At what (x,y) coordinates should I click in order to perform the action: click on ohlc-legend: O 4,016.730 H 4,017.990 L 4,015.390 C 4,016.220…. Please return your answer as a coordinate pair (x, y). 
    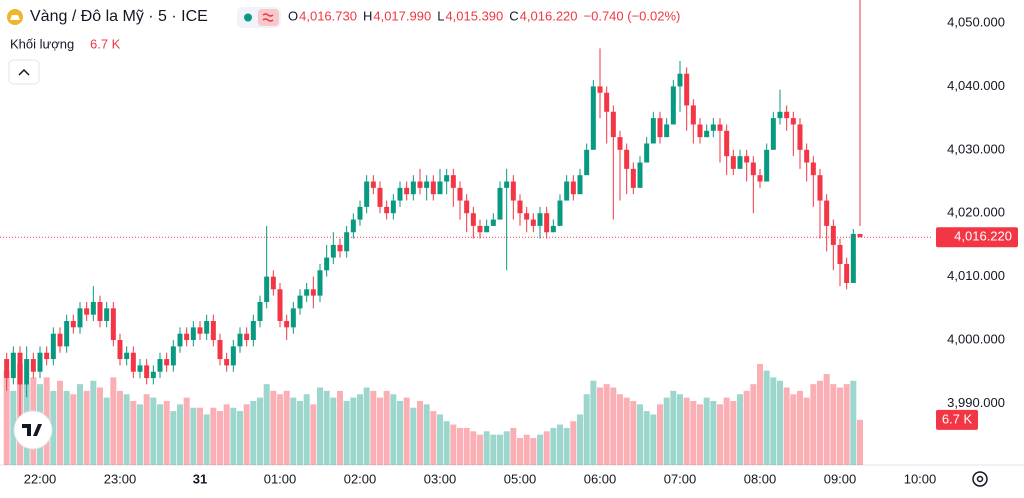
    Looking at the image, I should click on (484, 15).